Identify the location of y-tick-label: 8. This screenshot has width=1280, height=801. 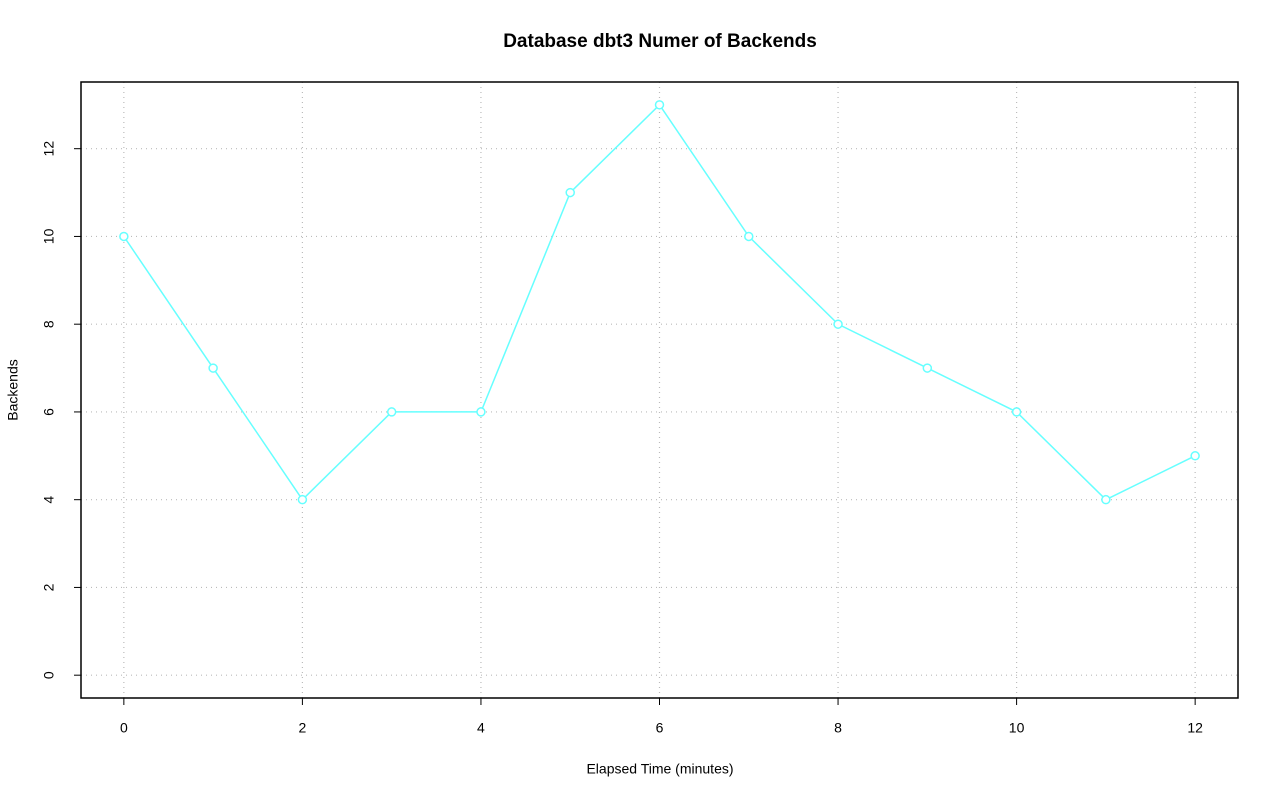
(49, 324).